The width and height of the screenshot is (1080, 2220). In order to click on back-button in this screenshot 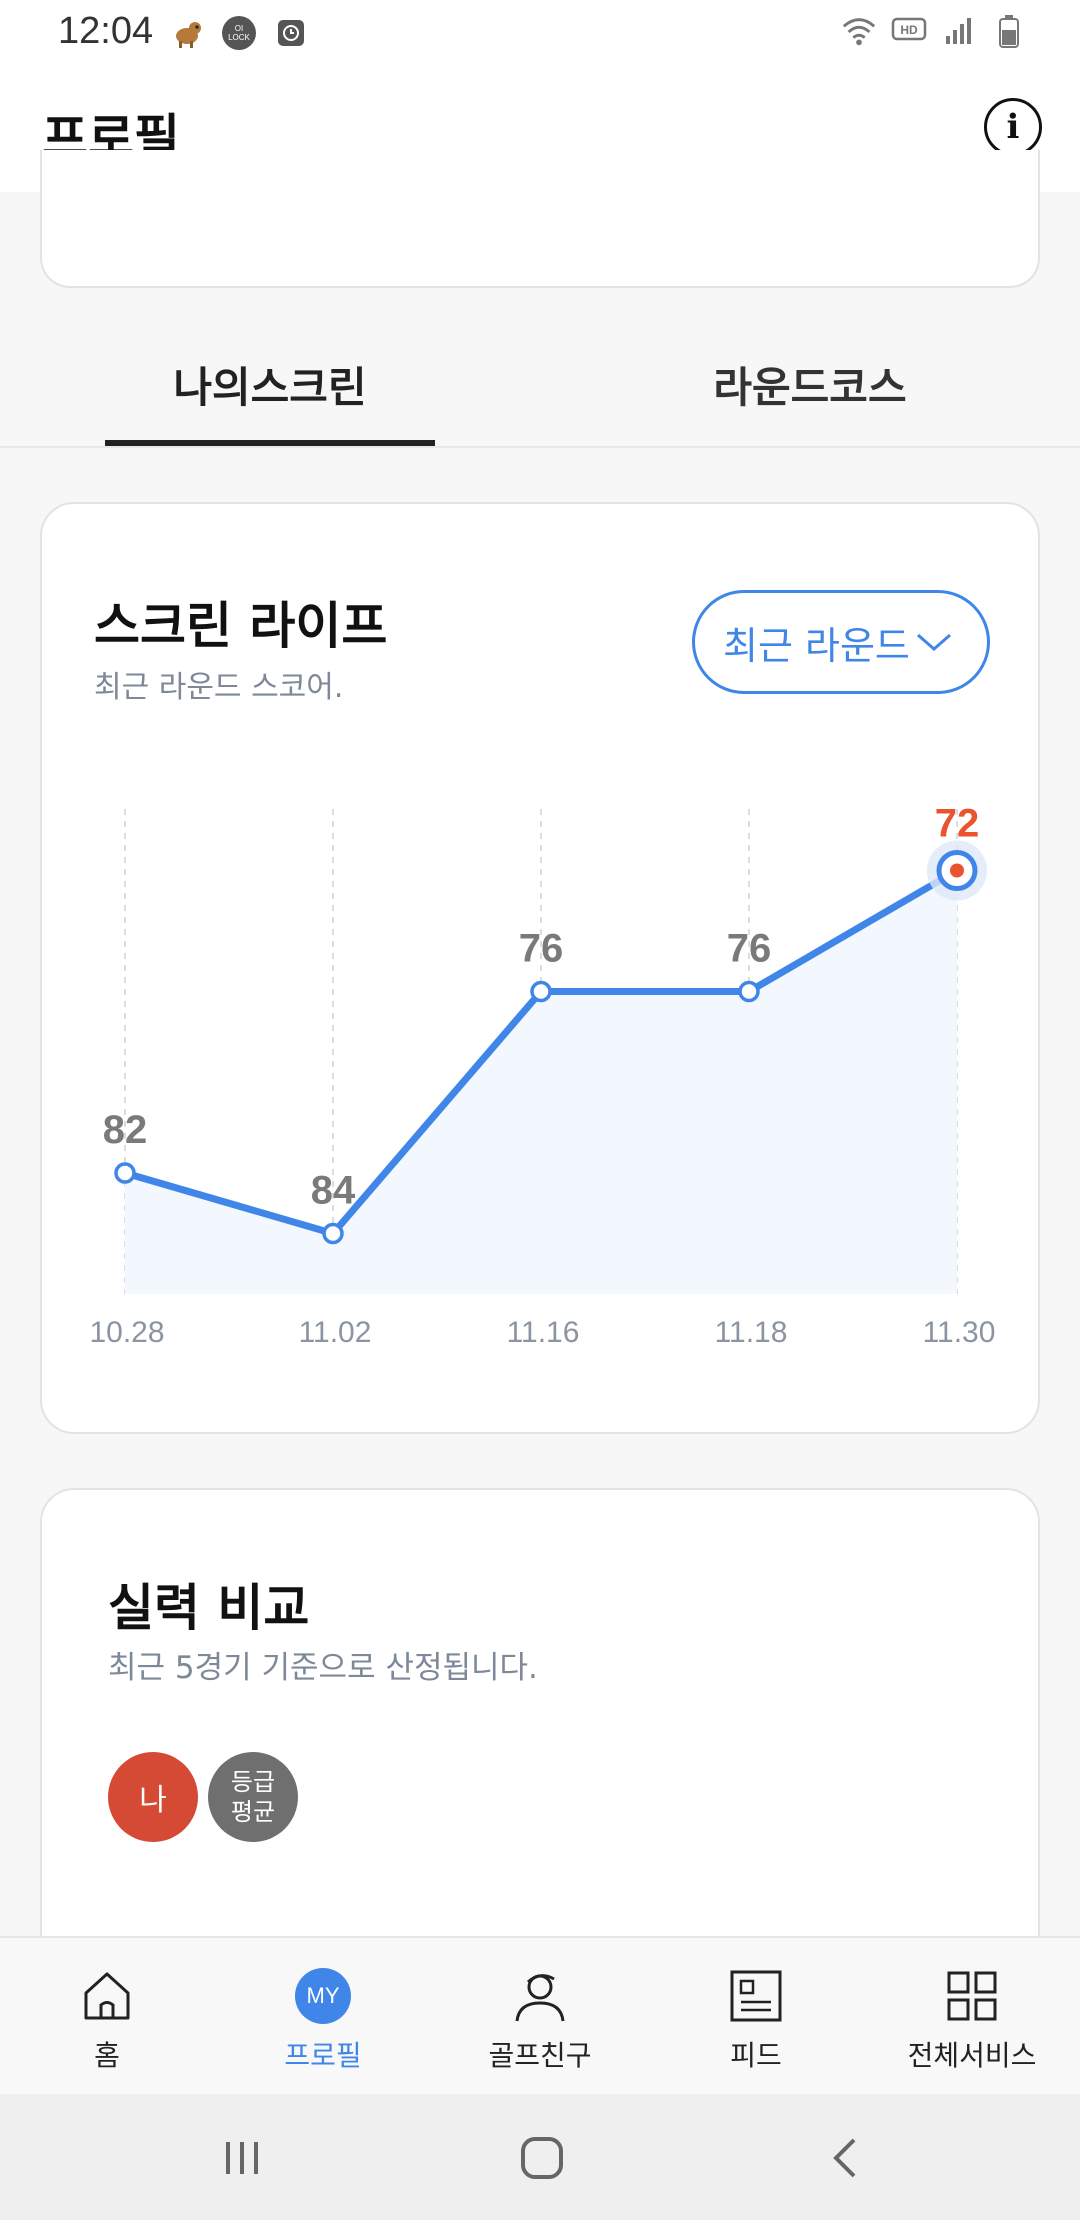, I will do `click(846, 2158)`.